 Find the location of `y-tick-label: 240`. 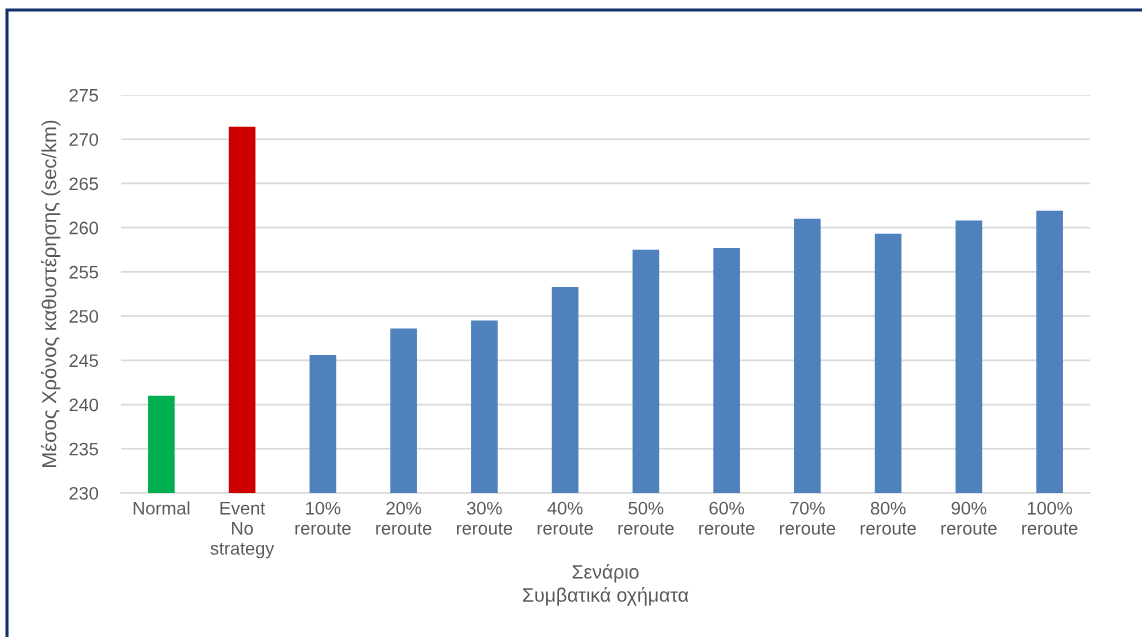

y-tick-label: 240 is located at coordinates (84, 405).